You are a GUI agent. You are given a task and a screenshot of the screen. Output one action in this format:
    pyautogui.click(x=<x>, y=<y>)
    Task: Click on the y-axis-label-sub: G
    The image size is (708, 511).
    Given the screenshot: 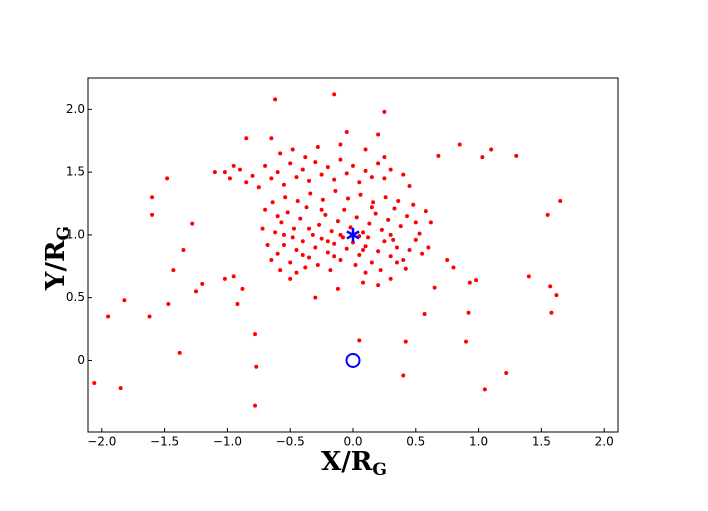 What is the action you would take?
    pyautogui.click(x=64, y=233)
    